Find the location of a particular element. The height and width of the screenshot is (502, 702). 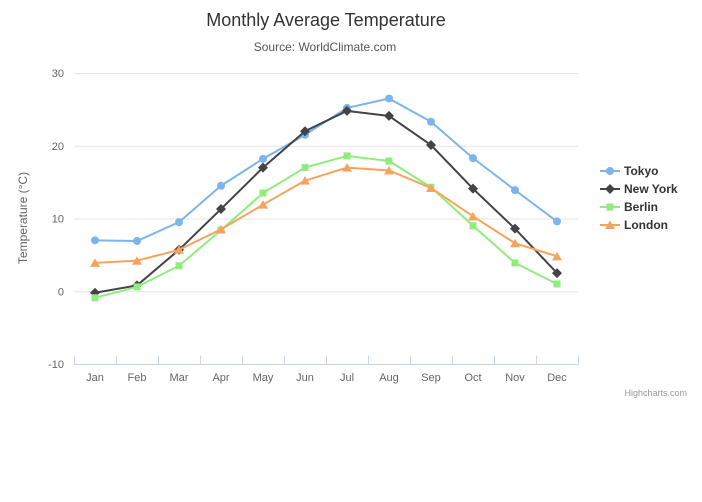

x-axis-label: Nov is located at coordinates (515, 378).